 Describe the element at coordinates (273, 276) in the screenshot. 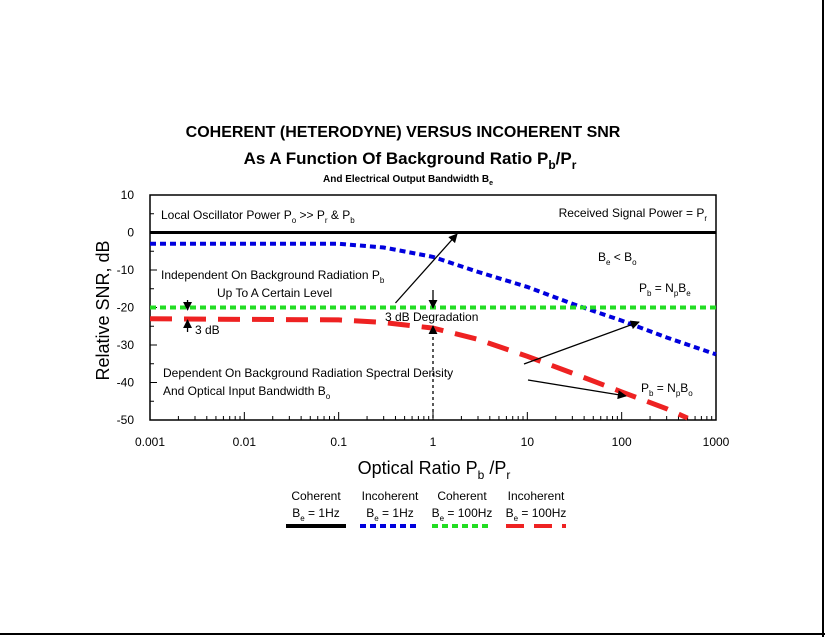

I see `annotation-independent: Independent On Background Radiation Pb` at that location.